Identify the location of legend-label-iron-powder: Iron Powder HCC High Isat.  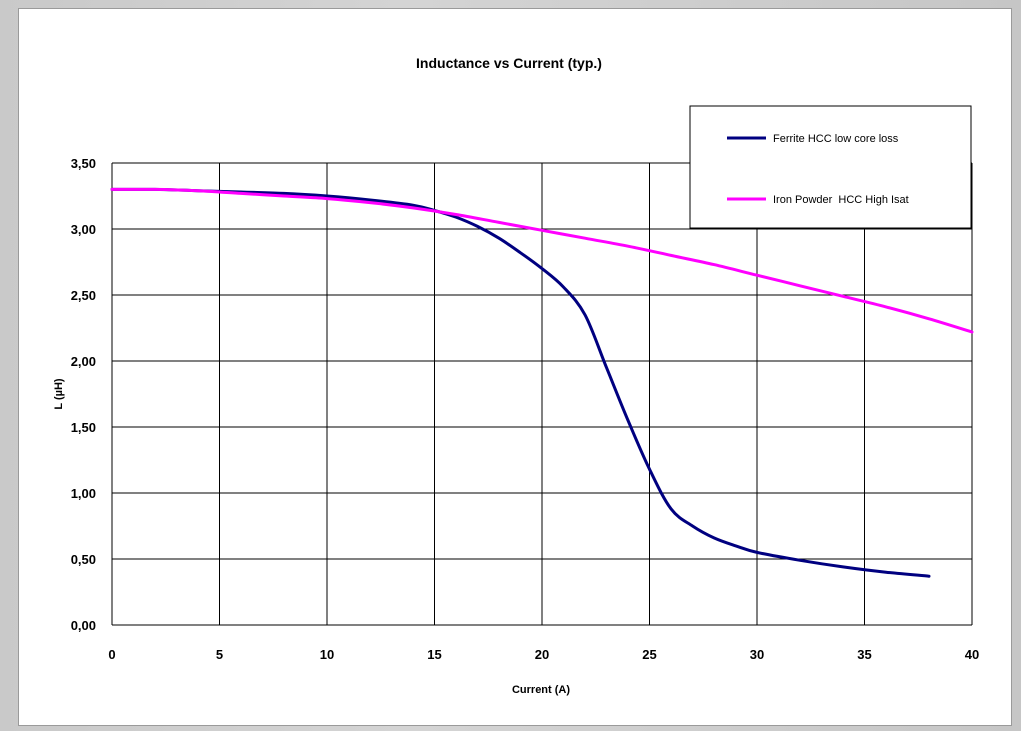
(841, 200).